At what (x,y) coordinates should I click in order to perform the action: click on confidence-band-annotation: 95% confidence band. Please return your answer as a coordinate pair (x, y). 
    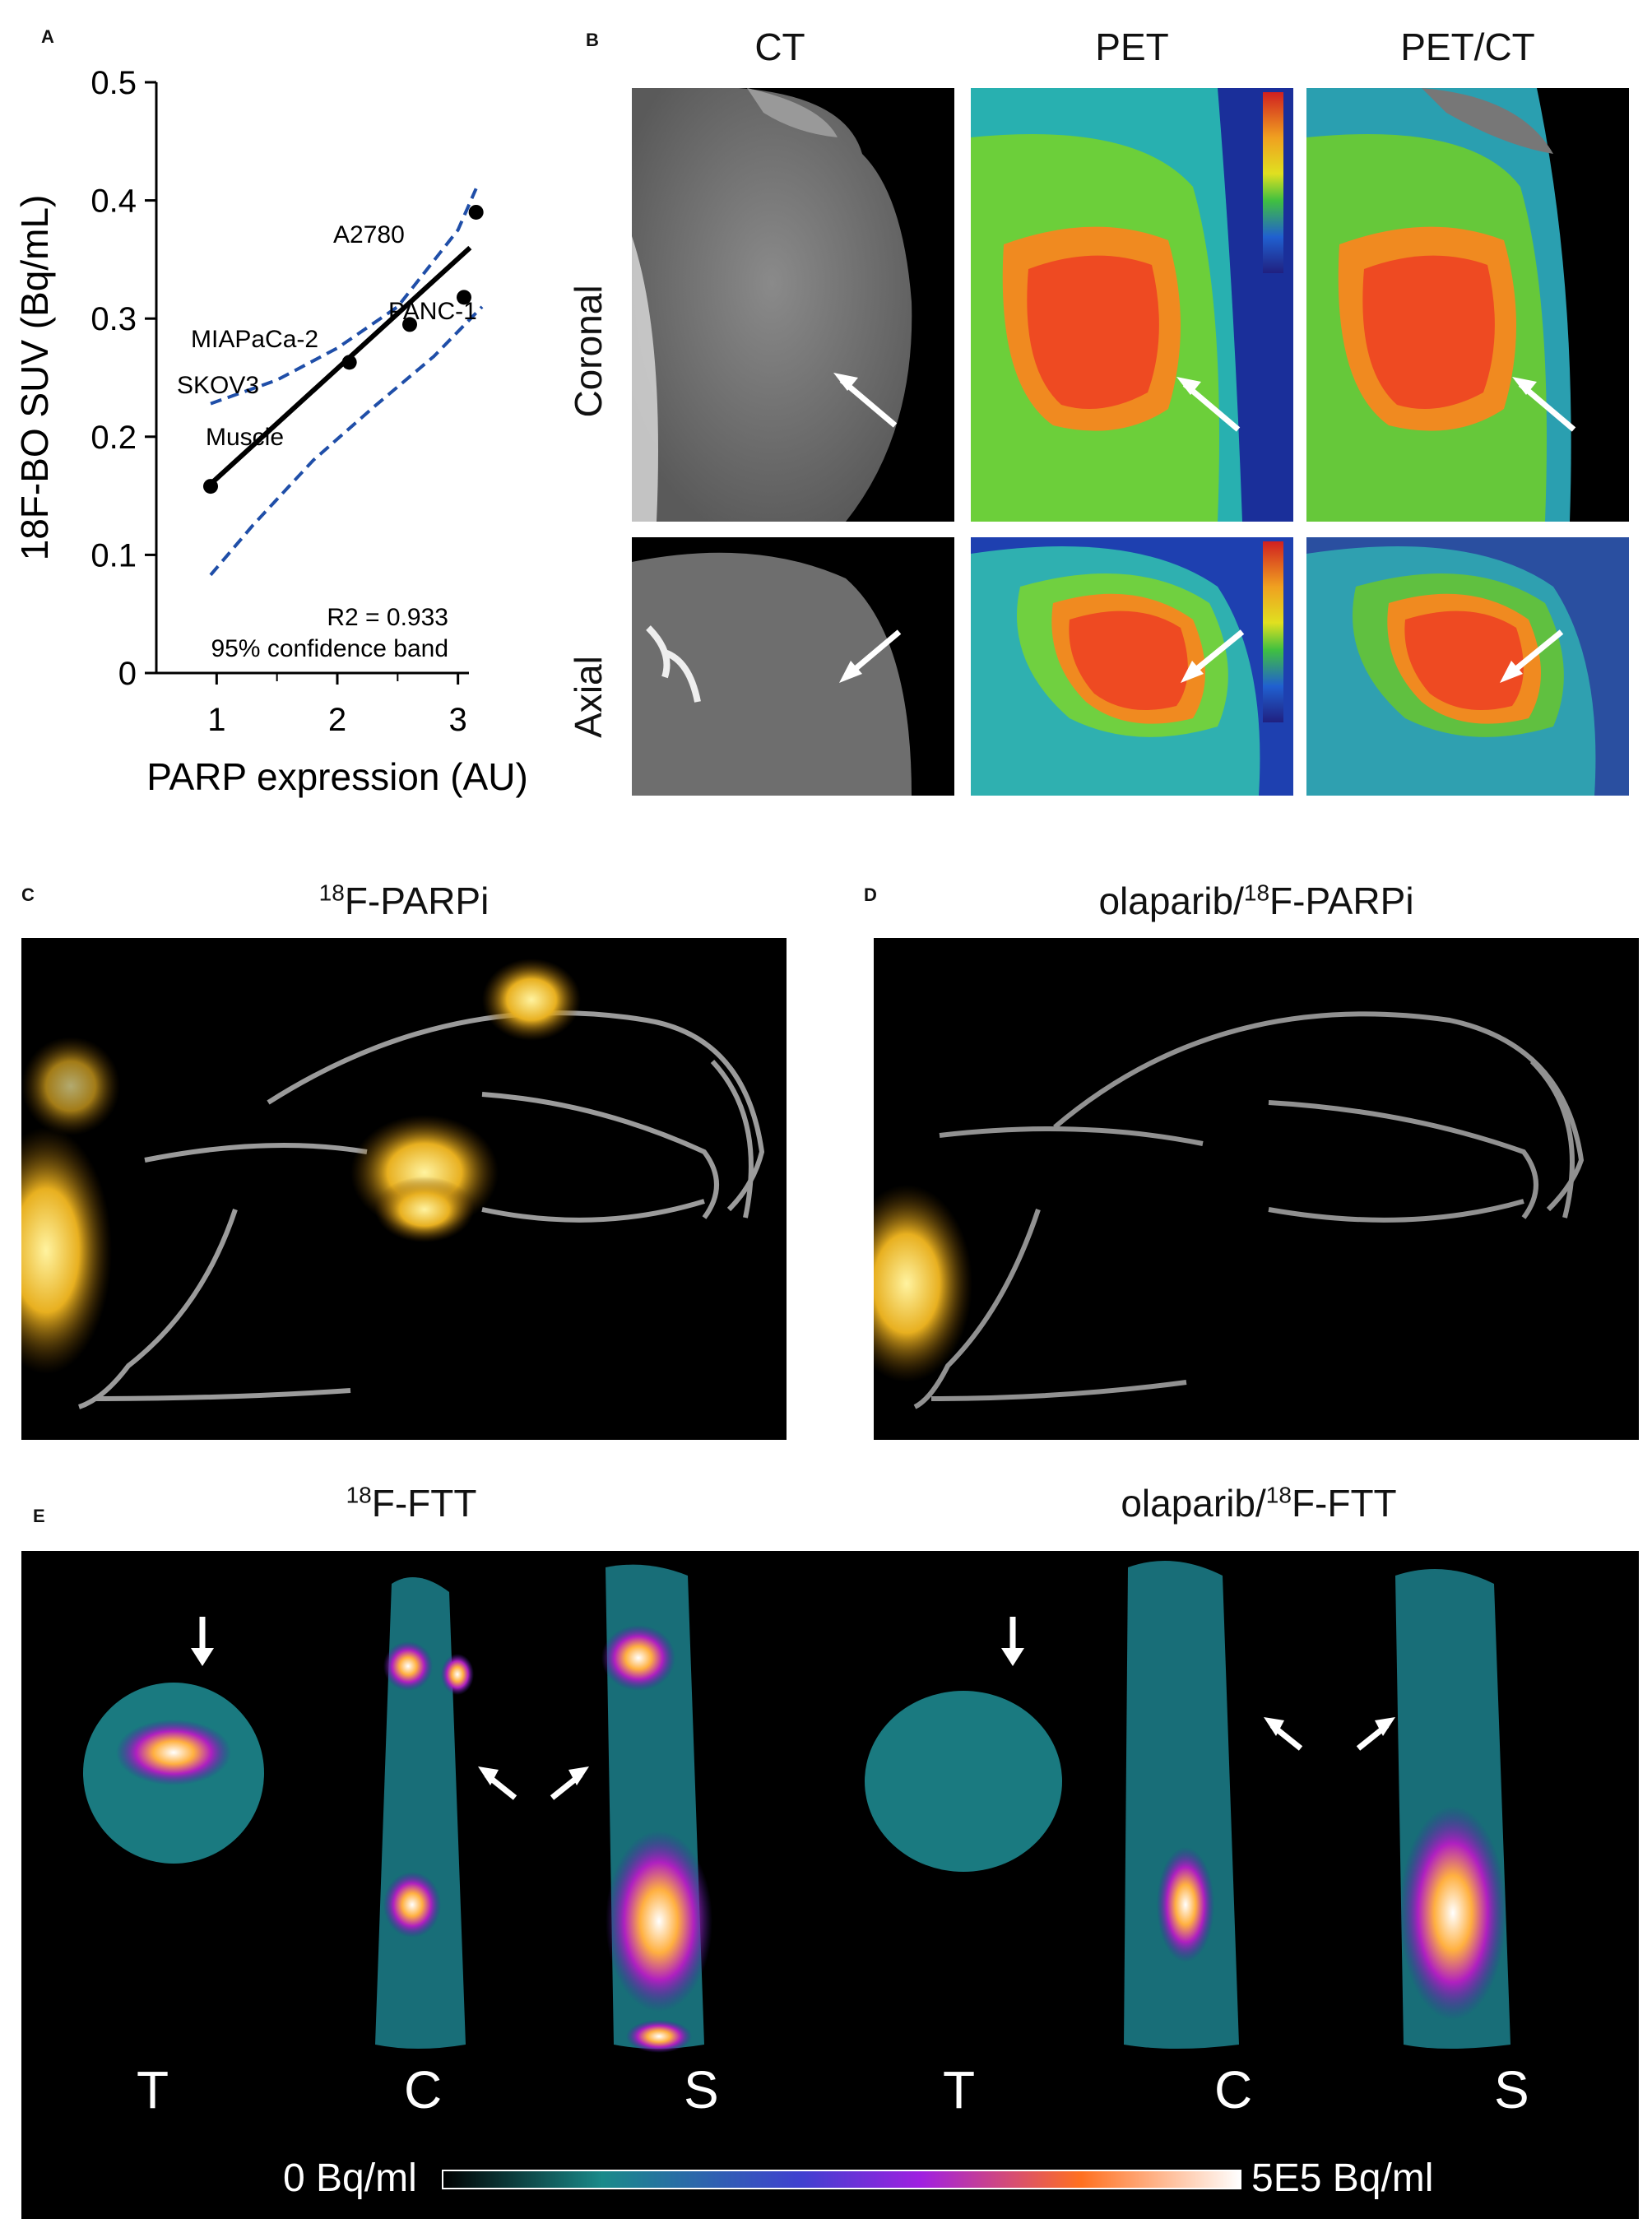
    Looking at the image, I should click on (329, 648).